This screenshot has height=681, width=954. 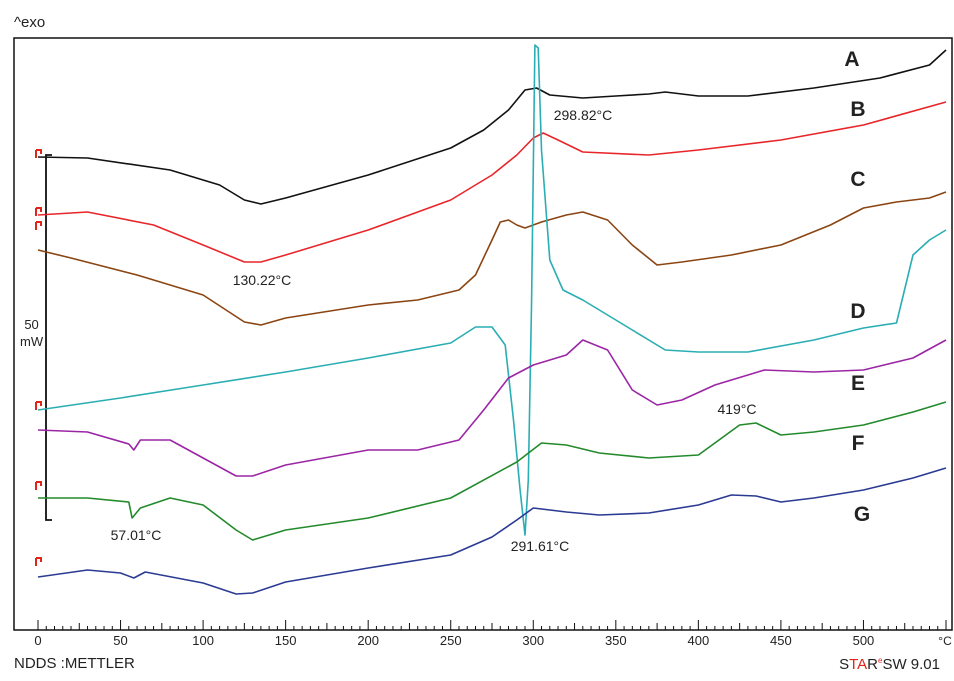 What do you see at coordinates (262, 280) in the screenshot?
I see `peak-annotation: 130.22°C` at bounding box center [262, 280].